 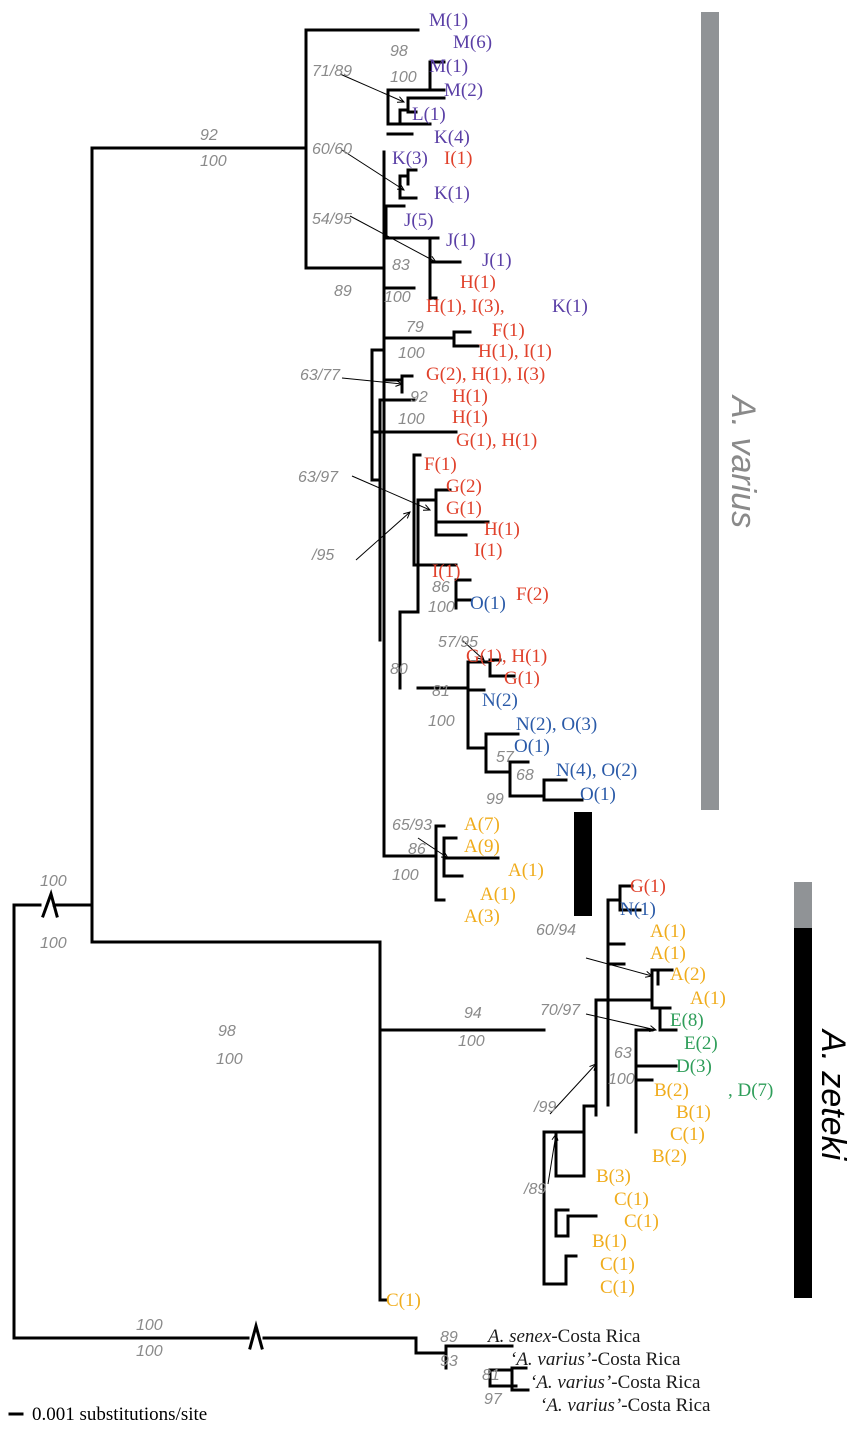 I want to click on scale-label: 0.001 substitutions/site, so click(x=119, y=1414).